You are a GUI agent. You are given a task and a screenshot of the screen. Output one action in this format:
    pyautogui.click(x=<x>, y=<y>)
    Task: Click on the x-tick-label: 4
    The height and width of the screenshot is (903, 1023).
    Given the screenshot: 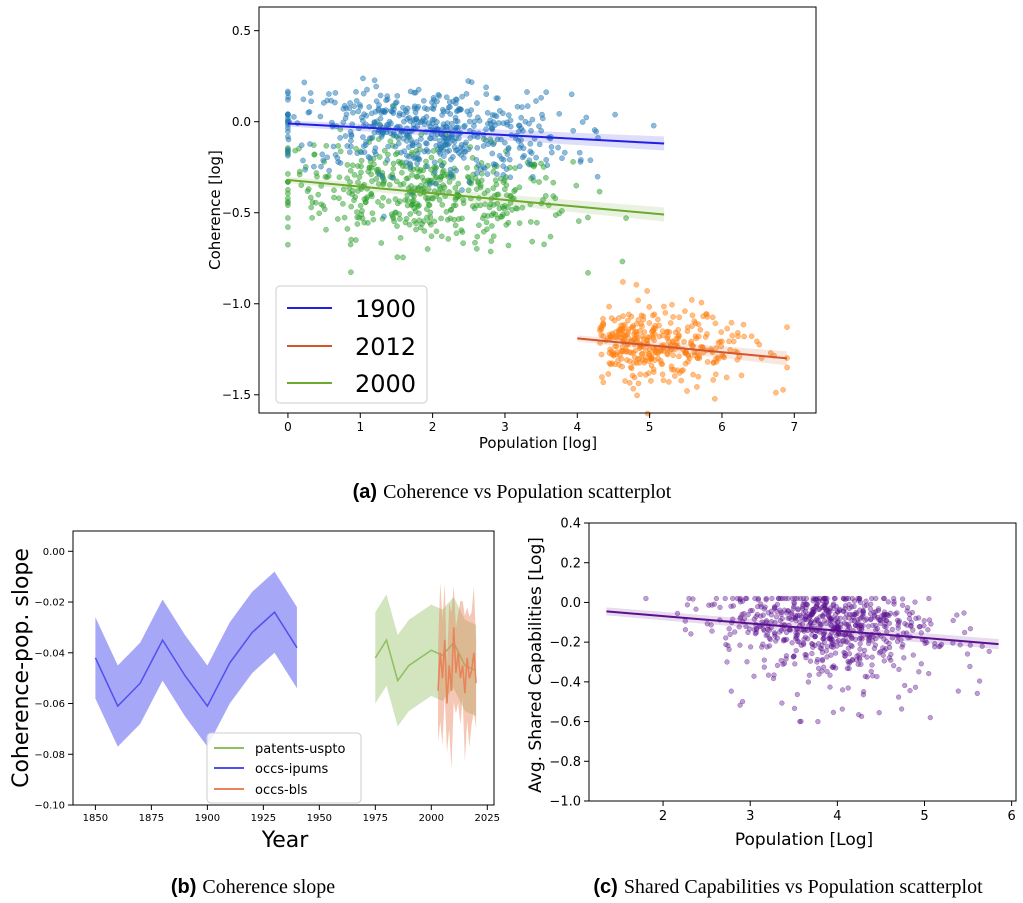 What is the action you would take?
    pyautogui.click(x=577, y=427)
    